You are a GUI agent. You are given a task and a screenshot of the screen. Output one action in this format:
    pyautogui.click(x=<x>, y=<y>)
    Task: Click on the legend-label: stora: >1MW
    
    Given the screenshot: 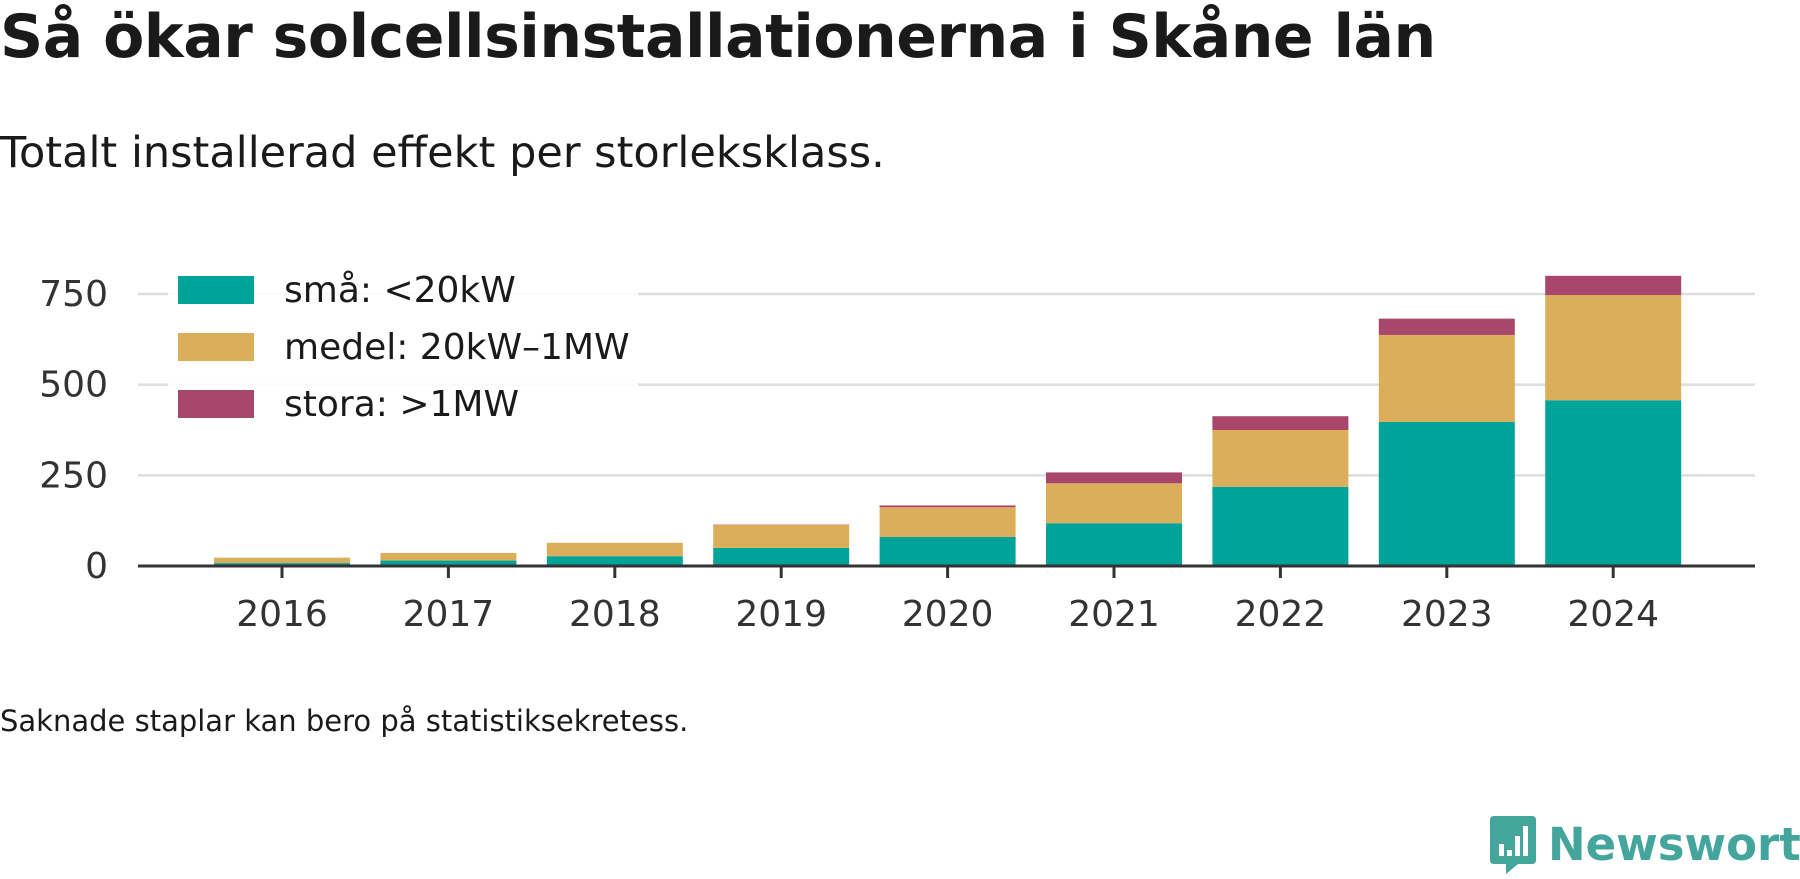 What is the action you would take?
    pyautogui.click(x=401, y=404)
    